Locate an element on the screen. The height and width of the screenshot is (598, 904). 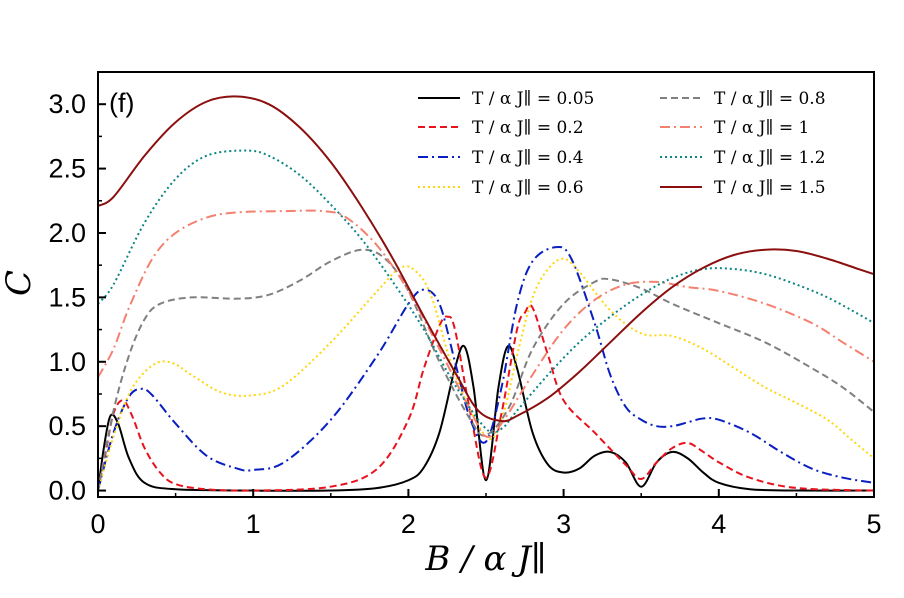
x-tick-label: 0 is located at coordinates (97, 524).